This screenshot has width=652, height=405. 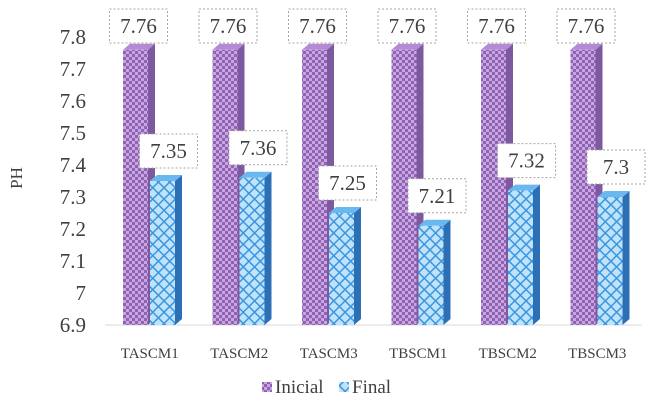 What do you see at coordinates (73, 229) in the screenshot?
I see `y-tick-label: 7.2` at bounding box center [73, 229].